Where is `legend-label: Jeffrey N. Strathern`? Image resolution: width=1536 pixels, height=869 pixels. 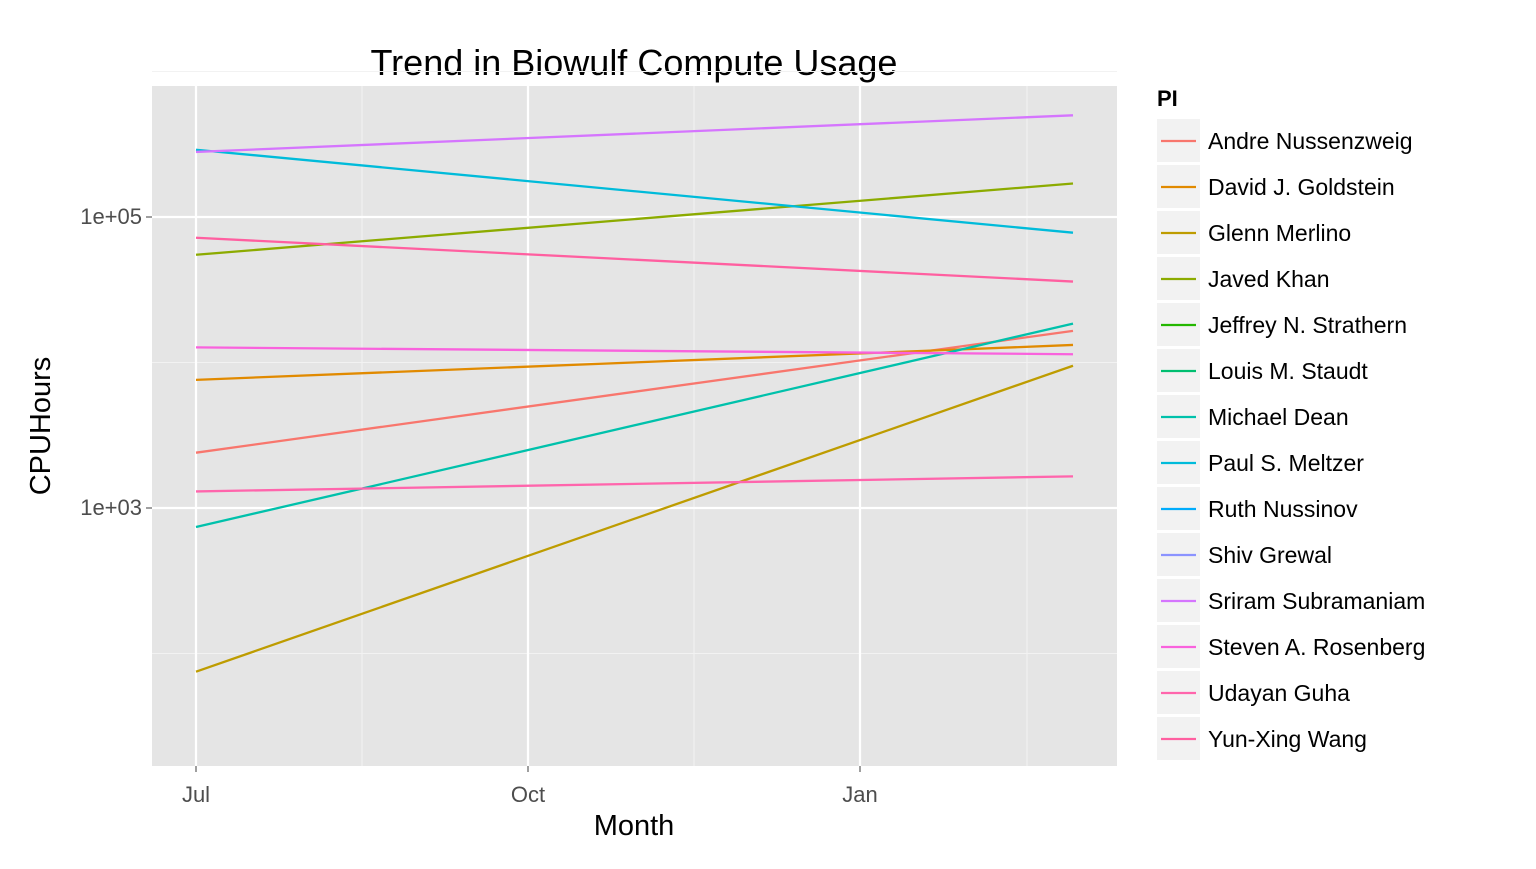 legend-label: Jeffrey N. Strathern is located at coordinates (1307, 325).